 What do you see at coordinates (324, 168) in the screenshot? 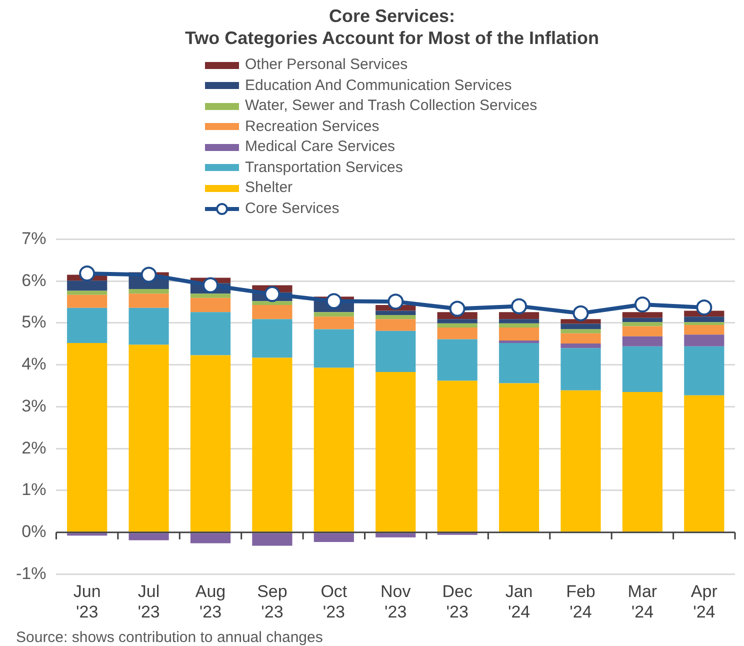
I see `legend-label: Transportation Services` at bounding box center [324, 168].